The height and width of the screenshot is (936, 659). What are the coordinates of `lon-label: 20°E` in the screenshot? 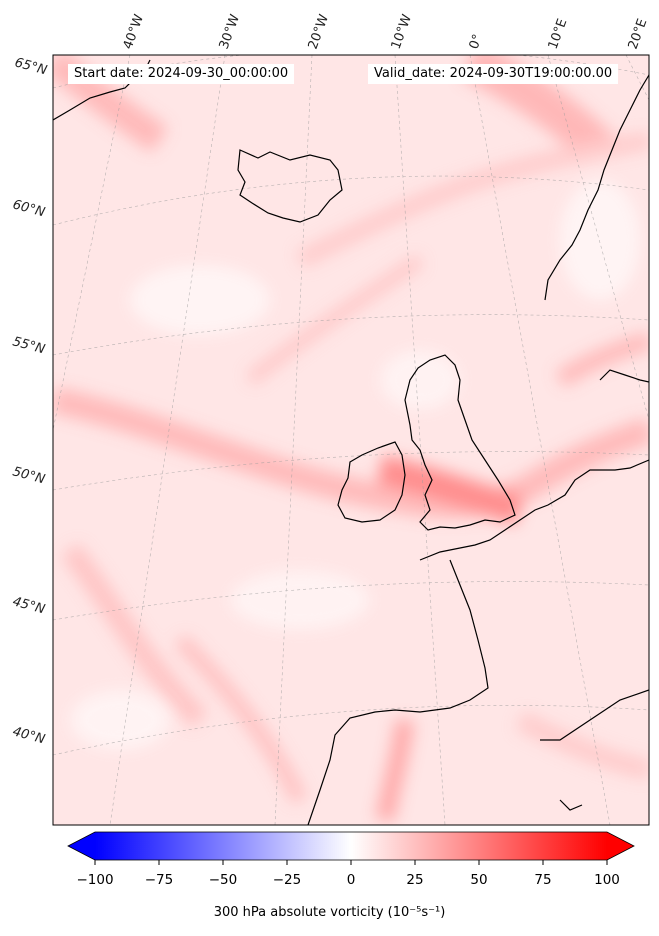 It's located at (638, 34).